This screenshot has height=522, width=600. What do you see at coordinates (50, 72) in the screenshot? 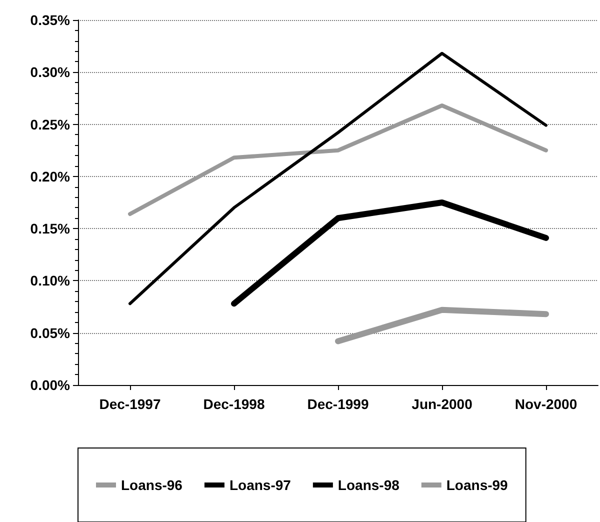
I see `y-tick-label: 0.30%` at bounding box center [50, 72].